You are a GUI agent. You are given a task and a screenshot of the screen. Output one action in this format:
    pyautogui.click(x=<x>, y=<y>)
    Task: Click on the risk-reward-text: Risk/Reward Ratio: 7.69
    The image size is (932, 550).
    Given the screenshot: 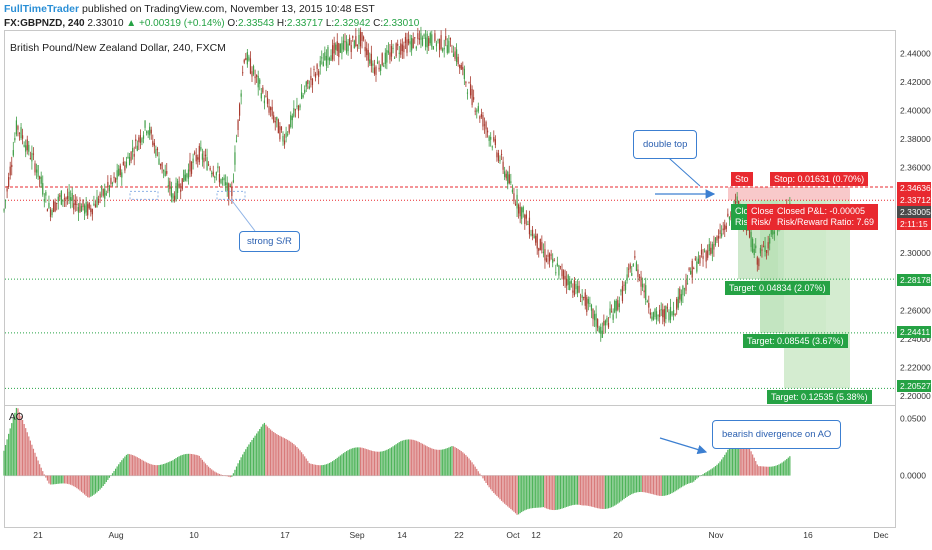 What is the action you would take?
    pyautogui.click(x=826, y=222)
    